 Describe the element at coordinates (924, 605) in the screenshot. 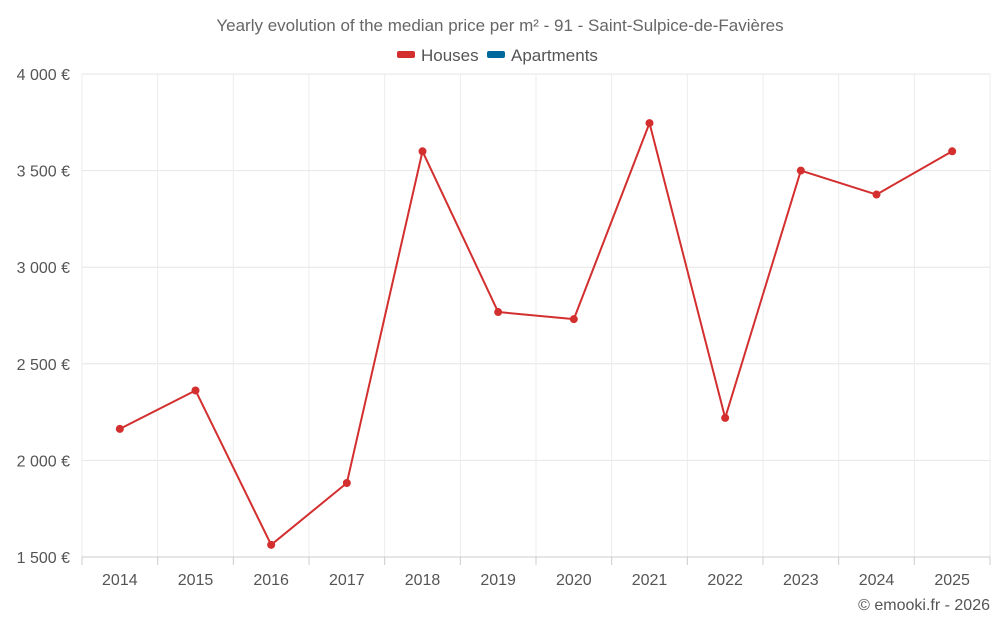

I see `chart-credit: © emooki.fr - 2026` at that location.